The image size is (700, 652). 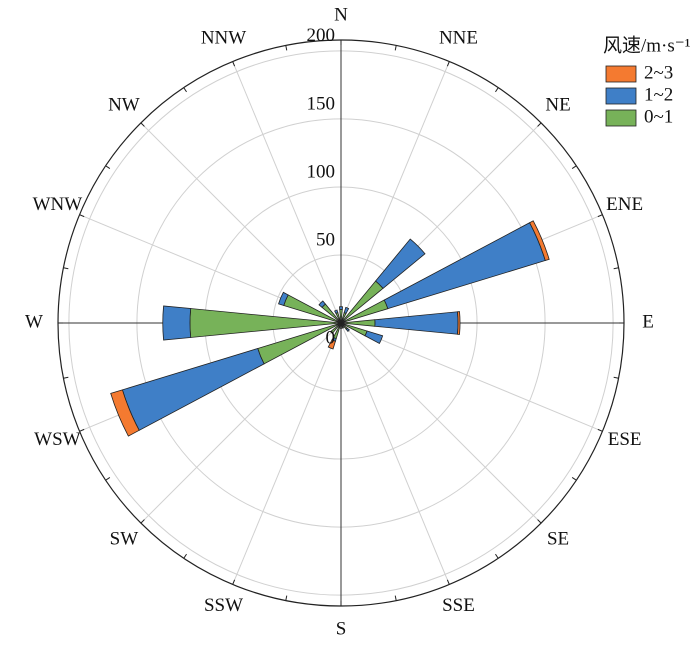 I want to click on direction-label: ESE, so click(x=625, y=439).